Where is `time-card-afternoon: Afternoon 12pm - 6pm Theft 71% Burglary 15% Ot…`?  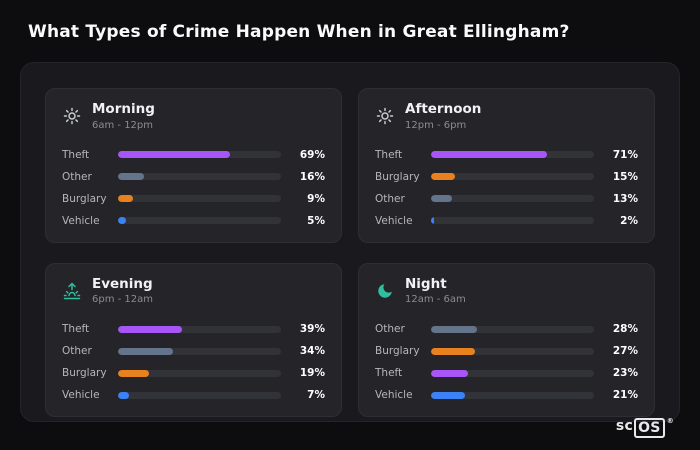 time-card-afternoon: Afternoon 12pm - 6pm Theft 71% Burglary 15% Ot… is located at coordinates (506, 165).